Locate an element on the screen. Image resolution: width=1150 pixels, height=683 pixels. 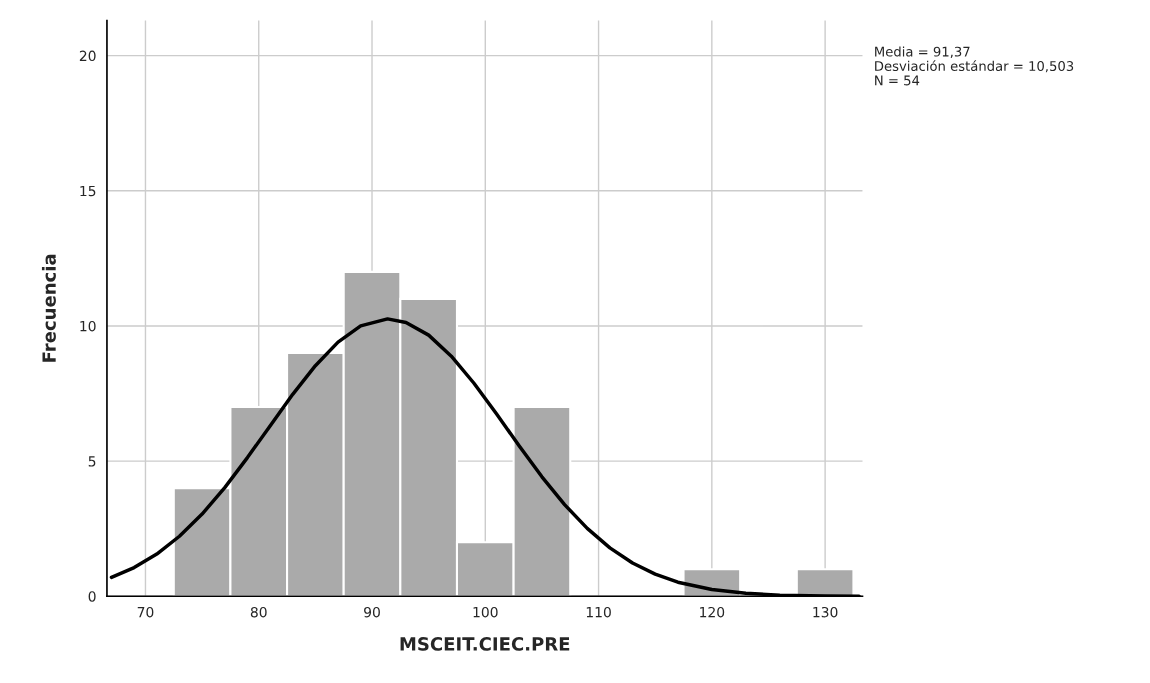
y-axis-title: Frecuencia is located at coordinates (48, 308).